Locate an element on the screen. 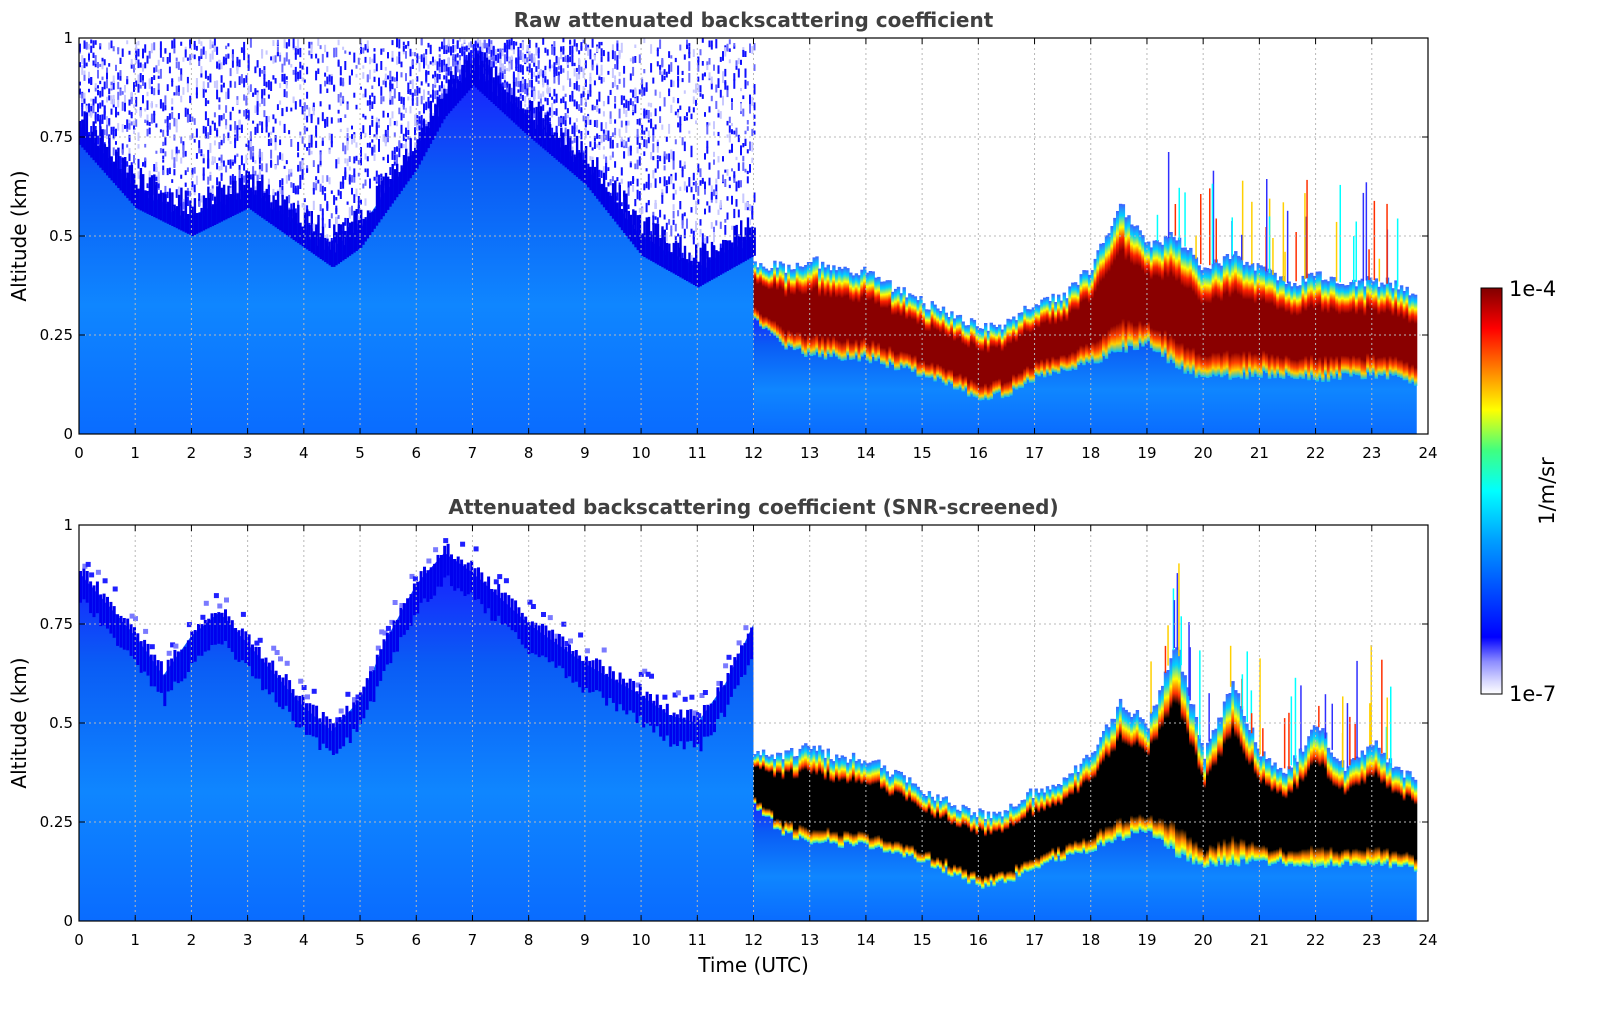 The width and height of the screenshot is (1621, 1020). colorbar-max-label: 1e-4 is located at coordinates (1532, 289).